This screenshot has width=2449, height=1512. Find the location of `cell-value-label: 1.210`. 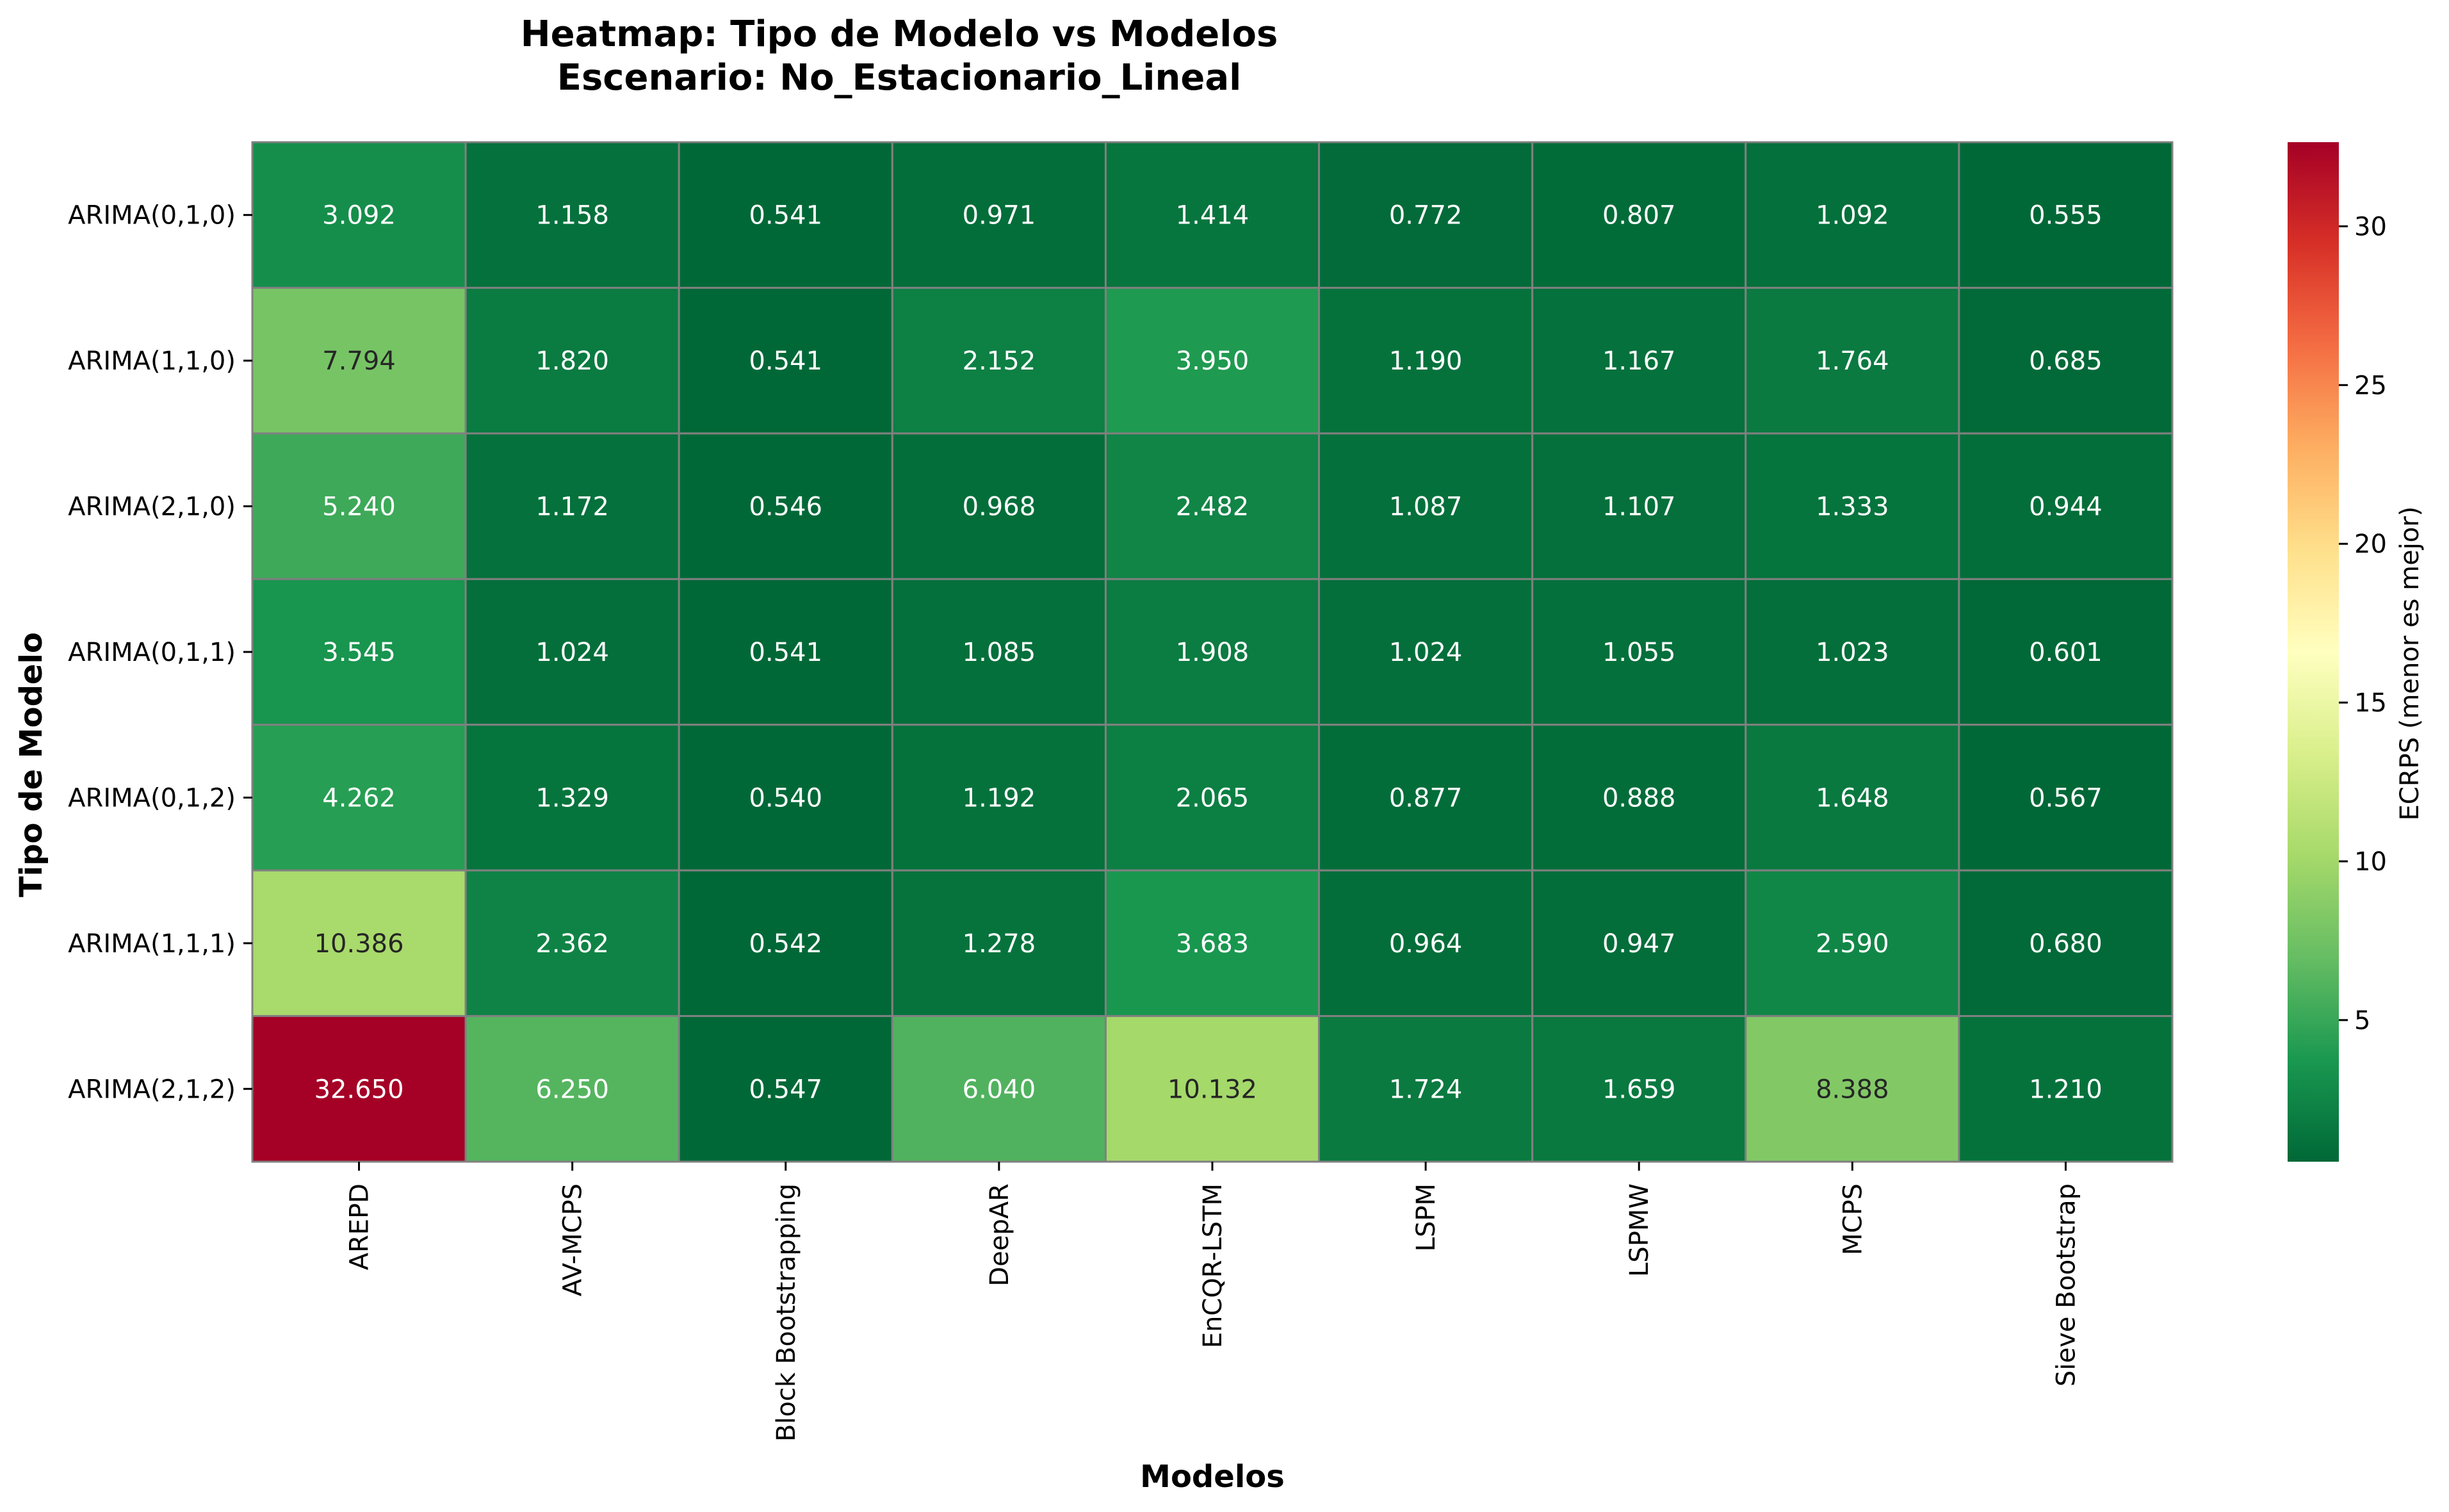

cell-value-label: 1.210 is located at coordinates (2066, 1090).